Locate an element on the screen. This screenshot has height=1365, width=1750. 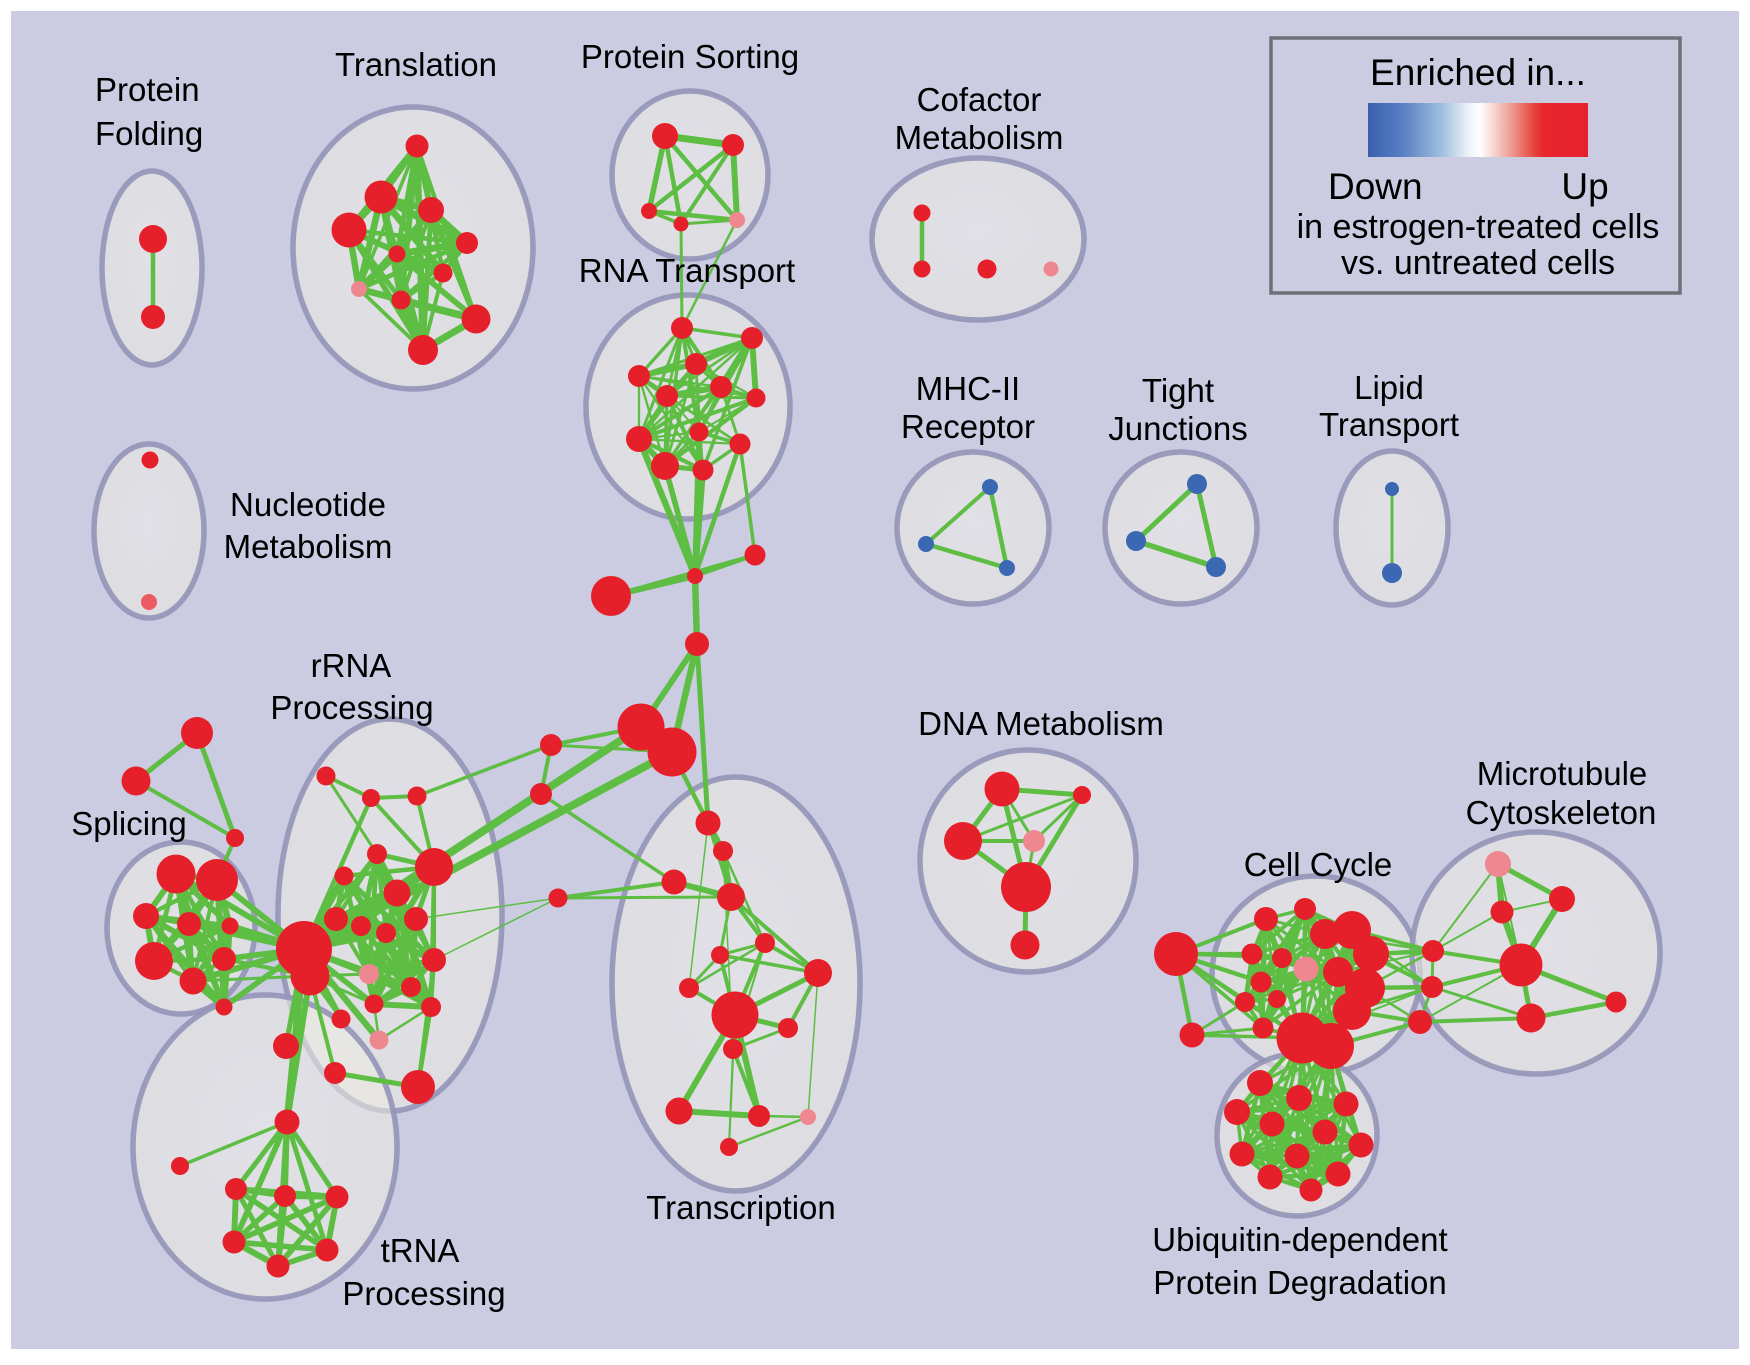
svg-text: Up is located at coordinates (1584, 186).